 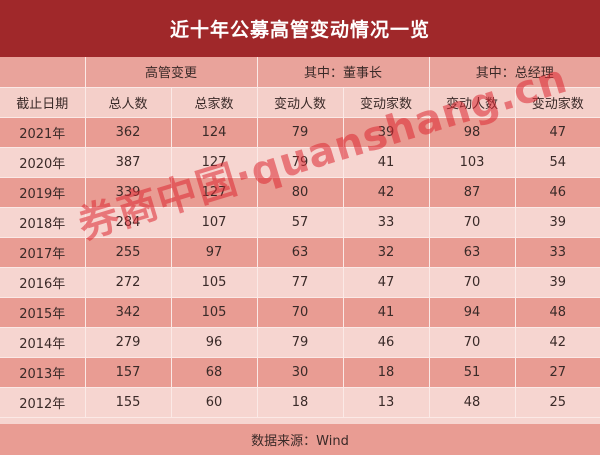 What do you see at coordinates (42, 102) in the screenshot?
I see `column-header: 截止日期` at bounding box center [42, 102].